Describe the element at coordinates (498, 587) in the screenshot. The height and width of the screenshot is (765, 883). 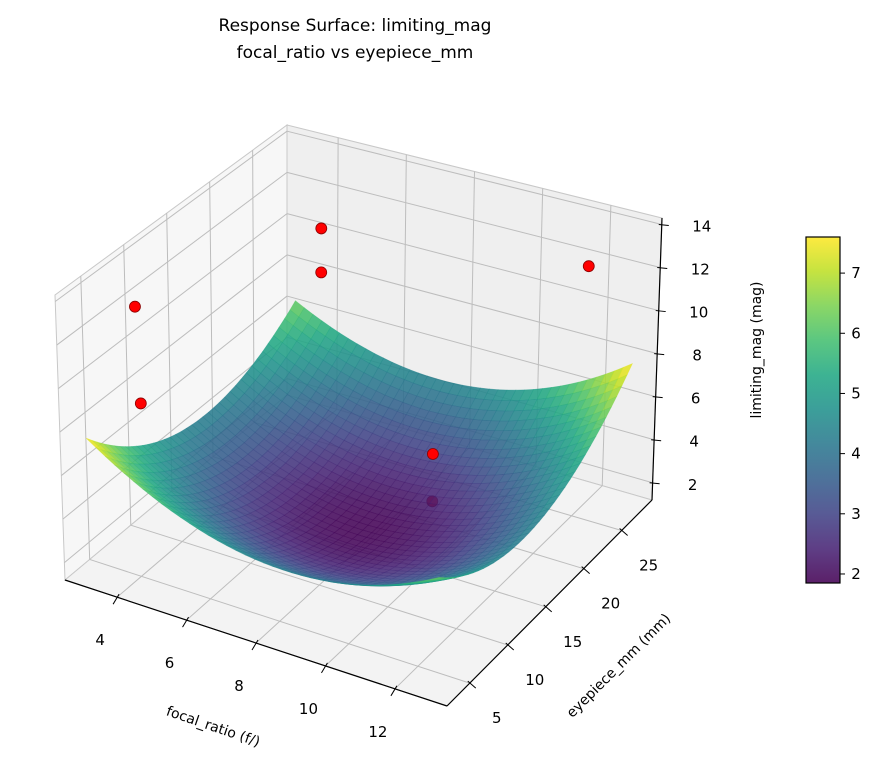
I see `grid-line-x-floor` at that location.